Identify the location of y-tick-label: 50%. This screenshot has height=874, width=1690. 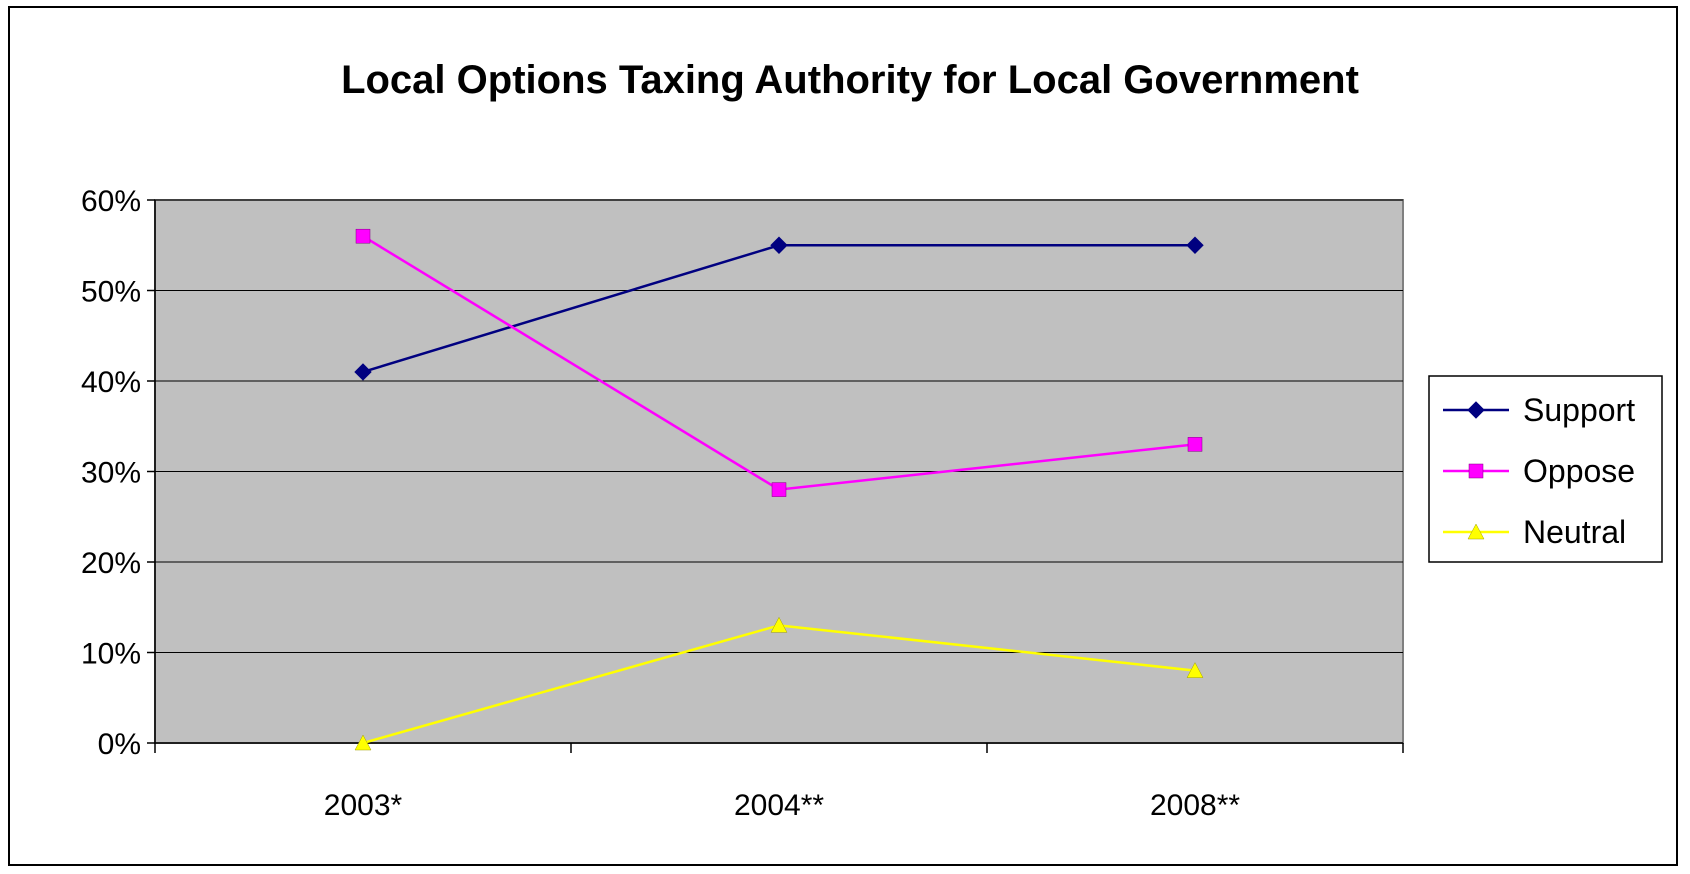
(111, 292).